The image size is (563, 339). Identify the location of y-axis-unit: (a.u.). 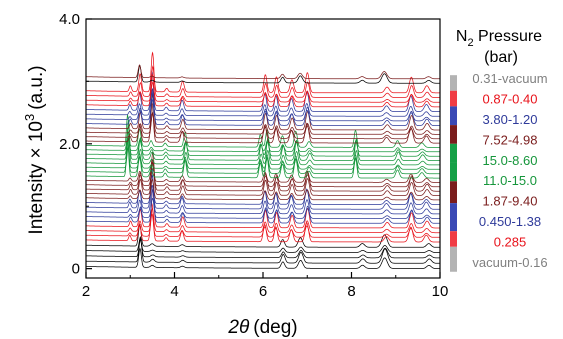
(36, 87).